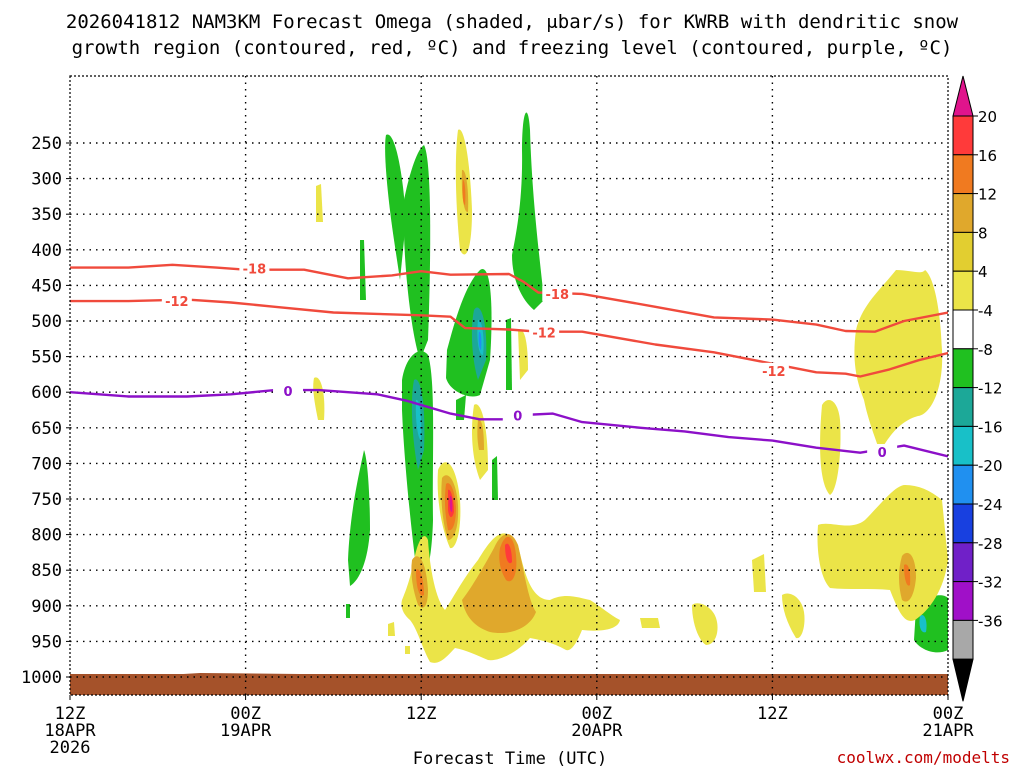  Describe the element at coordinates (46, 571) in the screenshot. I see `pressure-tick-label: 850` at that location.